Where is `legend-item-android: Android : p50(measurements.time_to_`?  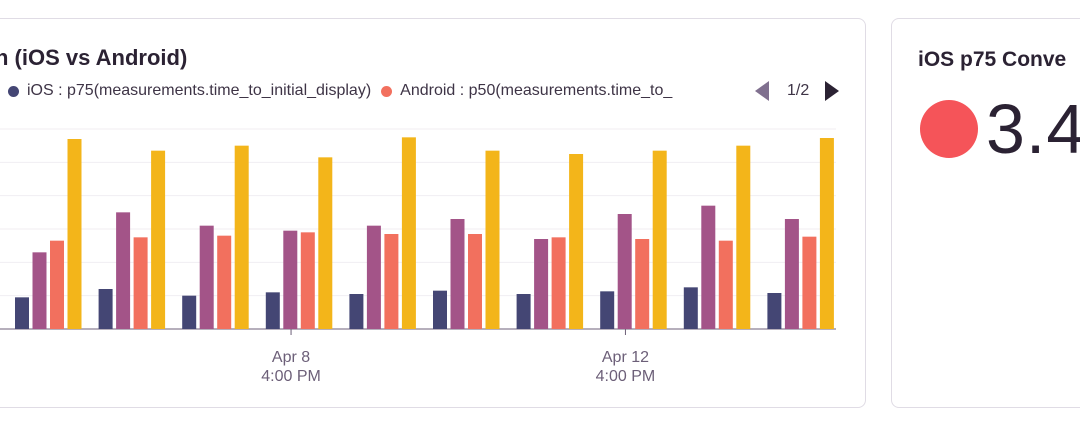 legend-item-android: Android : p50(measurements.time_to_ is located at coordinates (526, 91).